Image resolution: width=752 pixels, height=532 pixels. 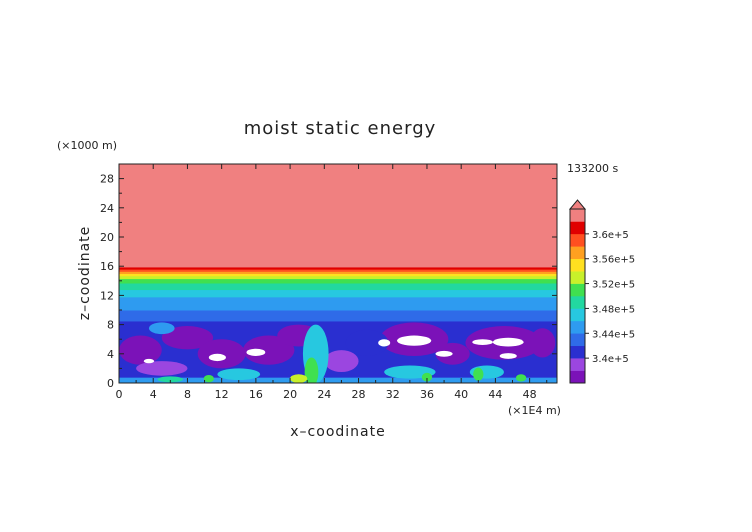 I want to click on y-tick-label: 8, so click(x=110, y=325).